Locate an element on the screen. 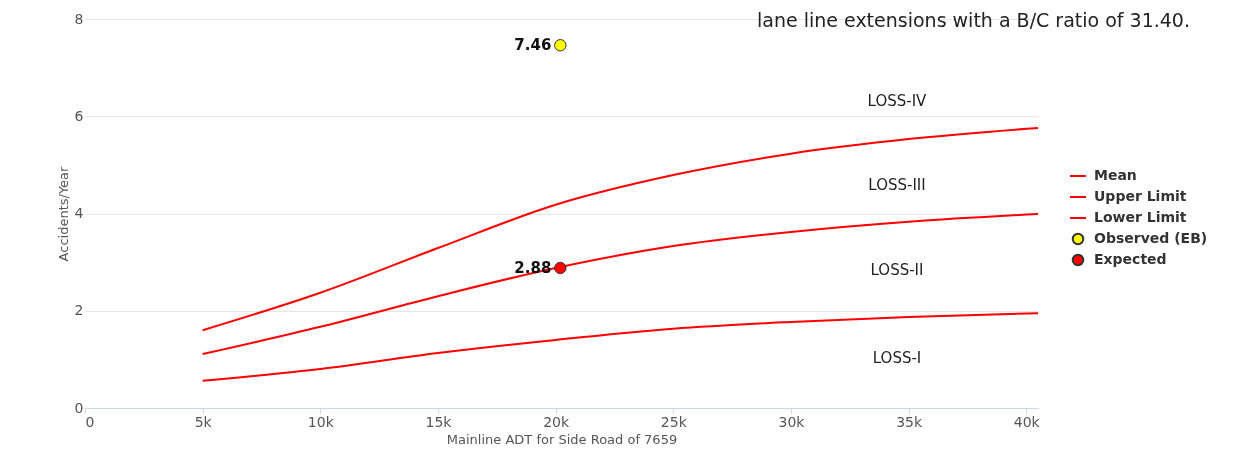  annotation: LOSS-IV is located at coordinates (897, 101).